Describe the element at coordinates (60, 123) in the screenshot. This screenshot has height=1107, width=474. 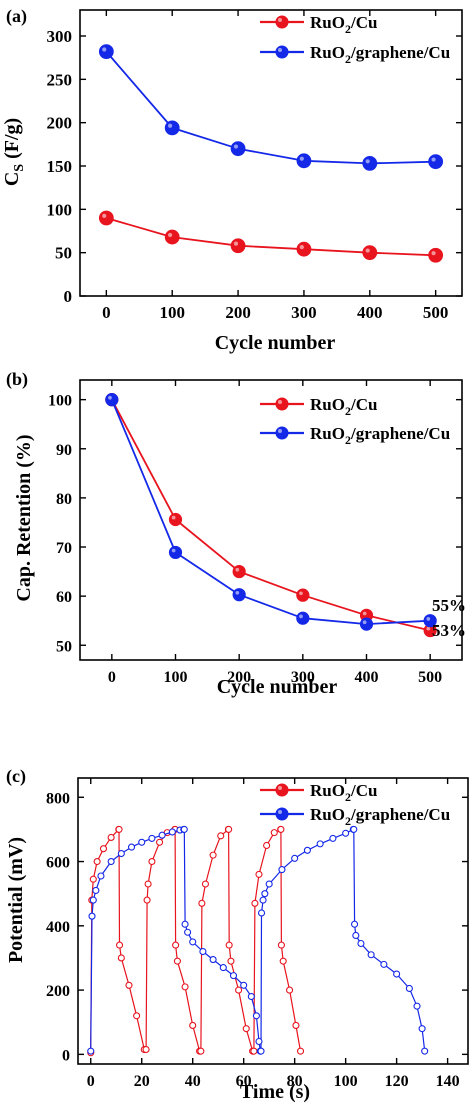
I see `y-tick-label: 200` at that location.